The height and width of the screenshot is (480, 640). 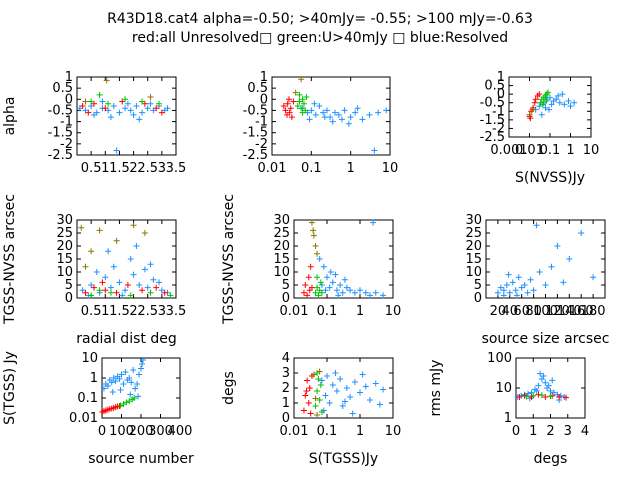 What do you see at coordinates (133, 168) in the screenshot?
I see `x-tick-label: 2` at bounding box center [133, 168].